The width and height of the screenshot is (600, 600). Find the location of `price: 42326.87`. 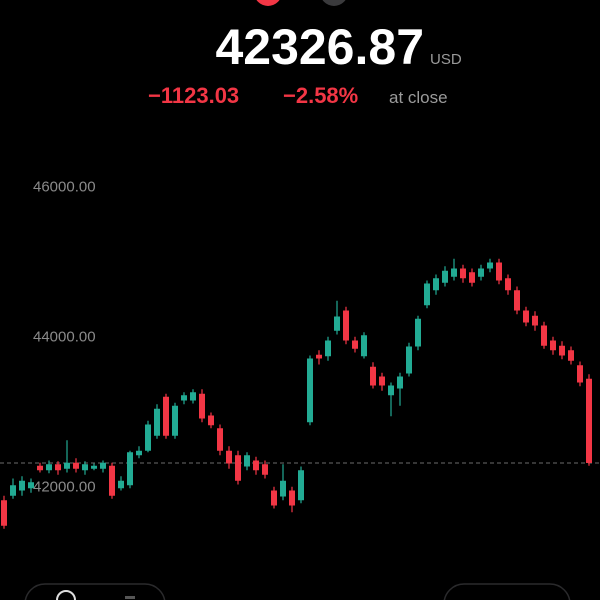

price: 42326.87 is located at coordinates (319, 47).